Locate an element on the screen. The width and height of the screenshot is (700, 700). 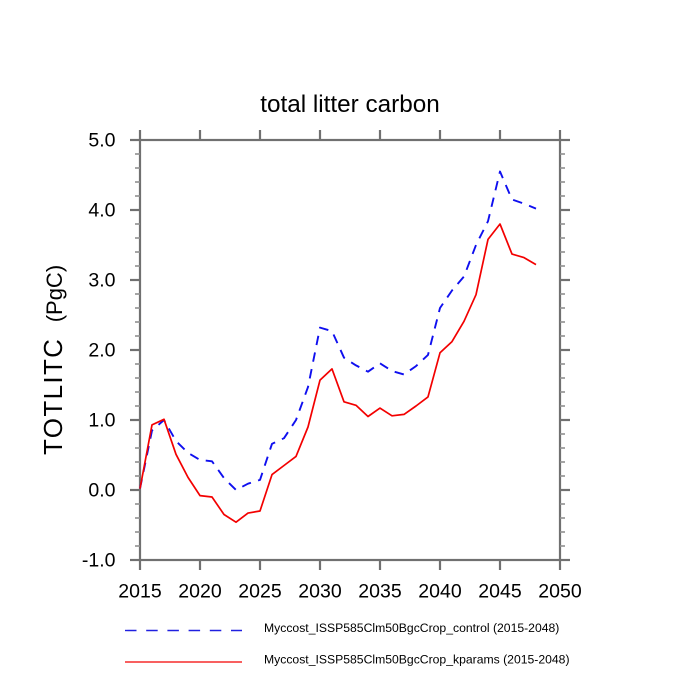
svg-text: TOTLITC is located at coordinates (53, 396).